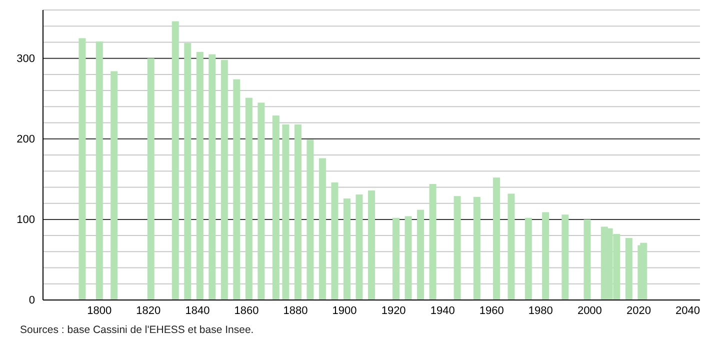  I want to click on x-tick-label: 1960, so click(491, 310).